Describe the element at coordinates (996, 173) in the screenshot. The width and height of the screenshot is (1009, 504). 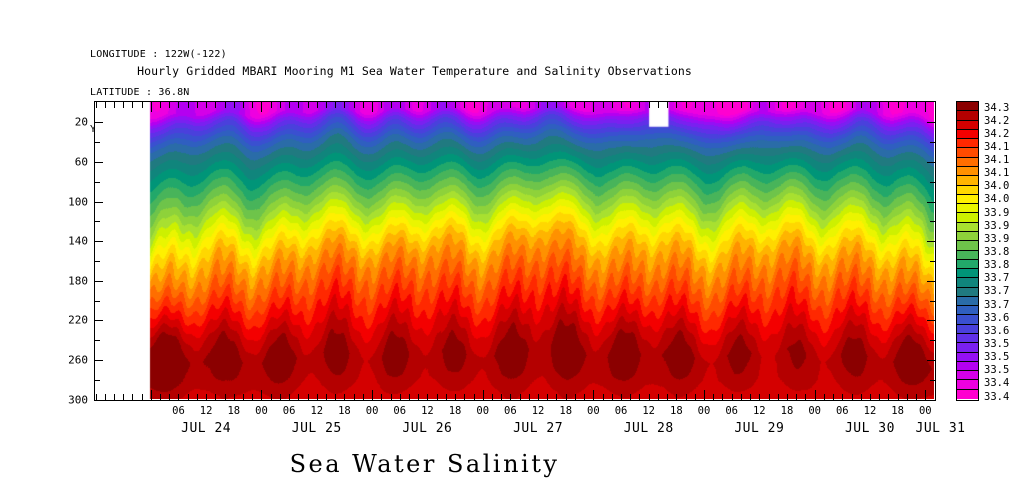
I see `colorbar-tick-label: 34.1` at that location.